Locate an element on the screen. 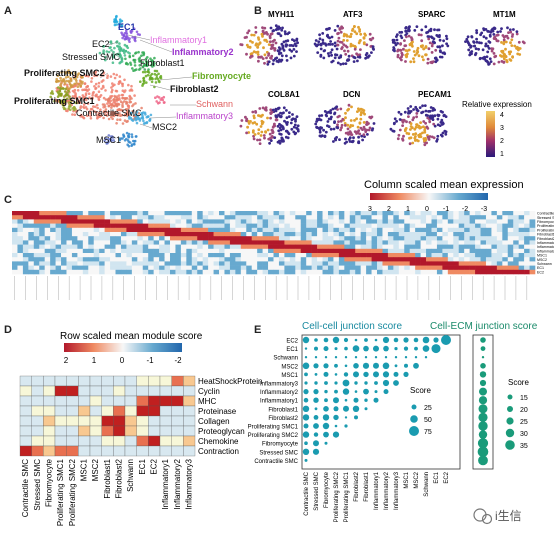 The width and height of the screenshot is (554, 539). panel-e-row-label: Inflammatory3 is located at coordinates (279, 385).